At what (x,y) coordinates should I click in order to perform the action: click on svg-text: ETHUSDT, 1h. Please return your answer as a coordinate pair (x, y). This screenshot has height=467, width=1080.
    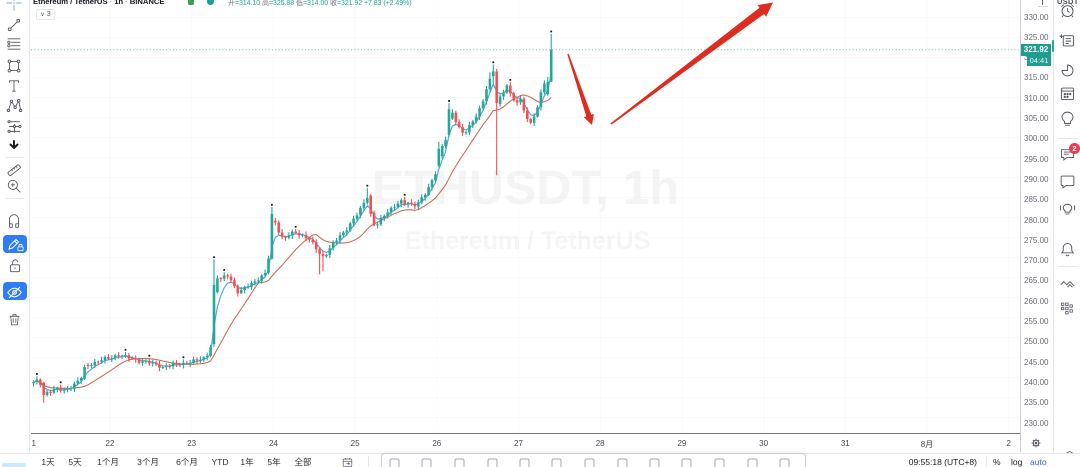
    Looking at the image, I should click on (525, 188).